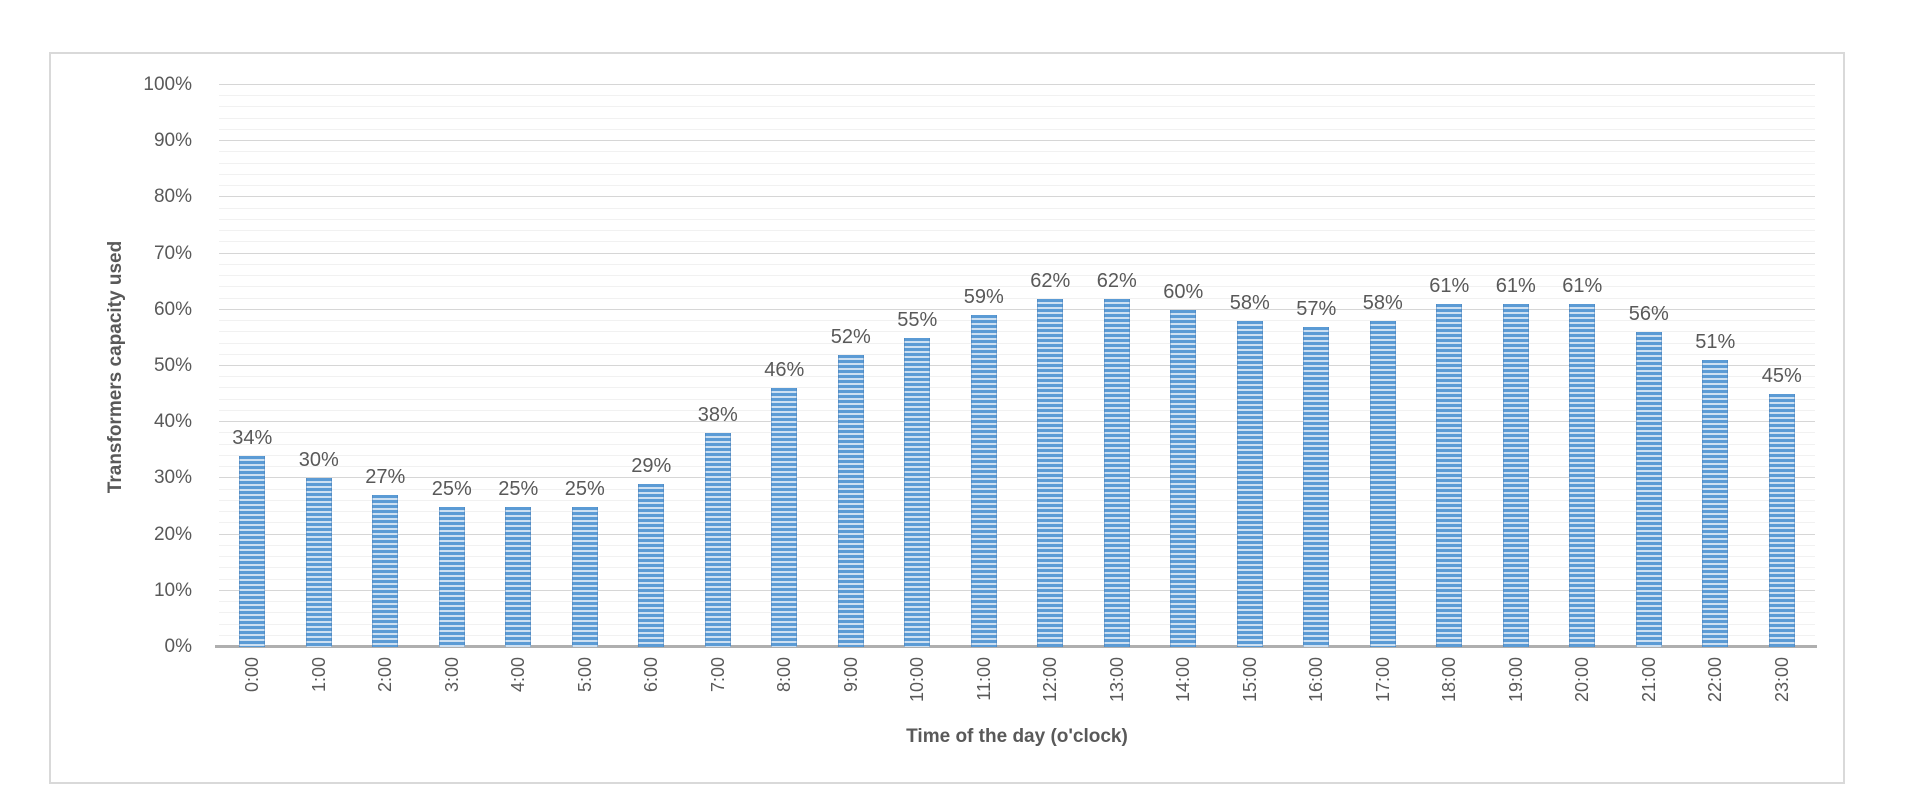 This screenshot has height=808, width=1928. What do you see at coordinates (172, 309) in the screenshot?
I see `y-tick-60%: 60%` at bounding box center [172, 309].